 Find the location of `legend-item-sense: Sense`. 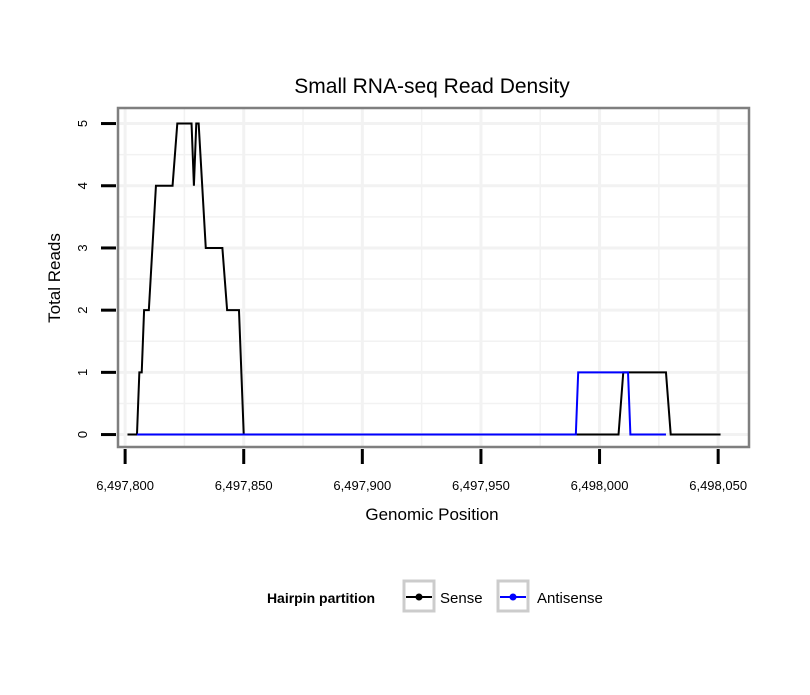

legend-item-sense: Sense is located at coordinates (442, 596).